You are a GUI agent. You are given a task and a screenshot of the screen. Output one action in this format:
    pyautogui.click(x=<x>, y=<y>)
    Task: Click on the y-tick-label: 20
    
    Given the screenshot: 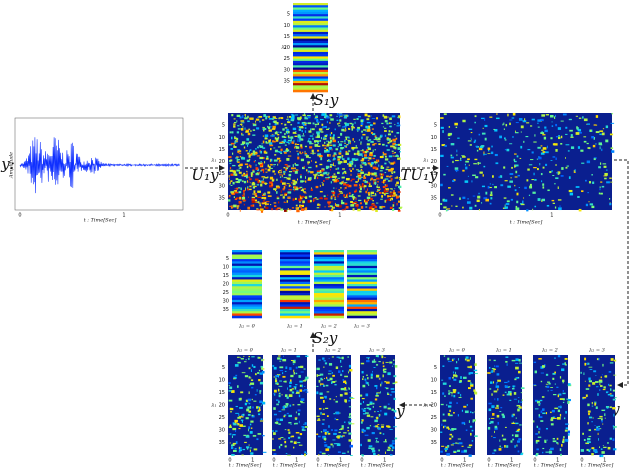 What is the action you would take?
    pyautogui.click(x=434, y=406)
    